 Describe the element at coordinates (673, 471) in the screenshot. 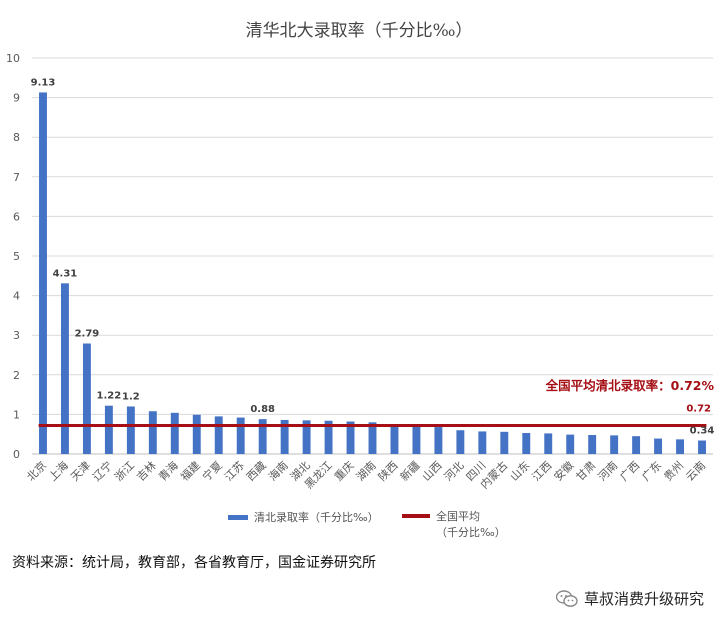

I see `x-tick-label: 贵州` at that location.